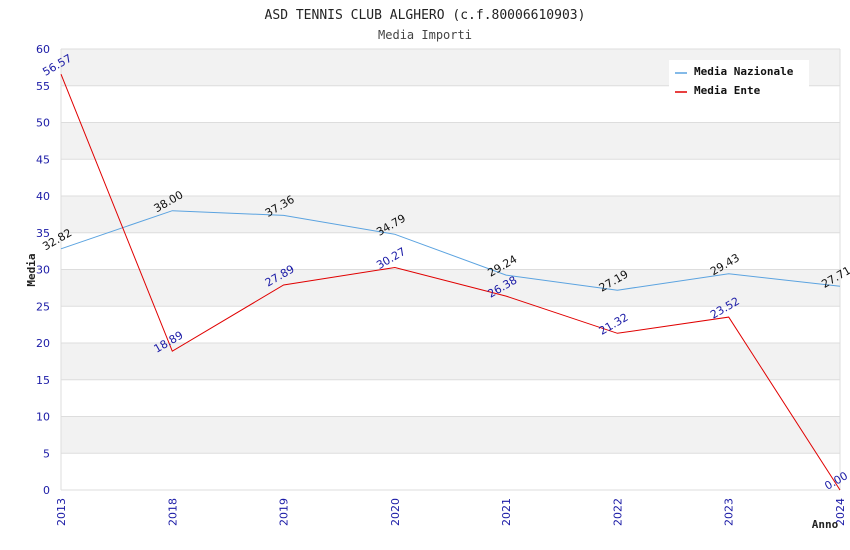 This screenshot has height=550, width=850. Describe the element at coordinates (43, 380) in the screenshot. I see `y-tick-label: 15` at that location.